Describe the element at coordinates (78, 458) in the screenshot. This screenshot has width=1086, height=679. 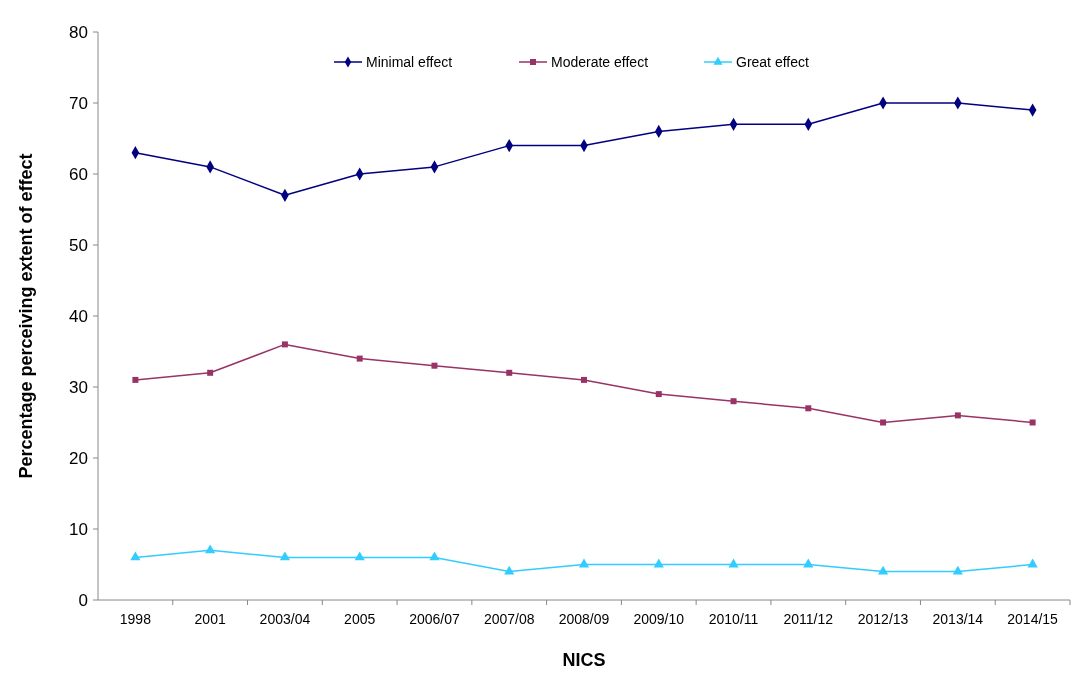
I see `y-tick-label: 20` at that location.